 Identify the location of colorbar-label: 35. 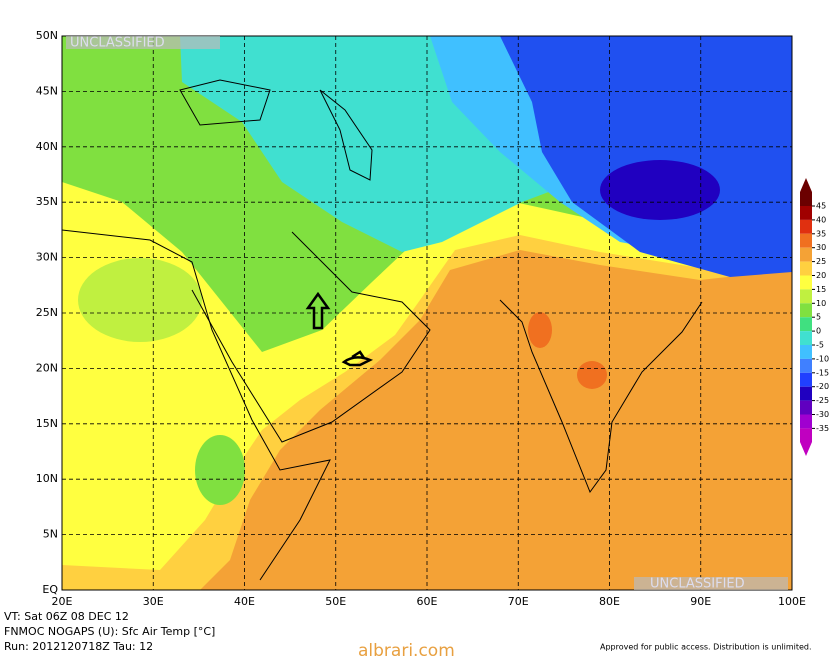
(821, 233).